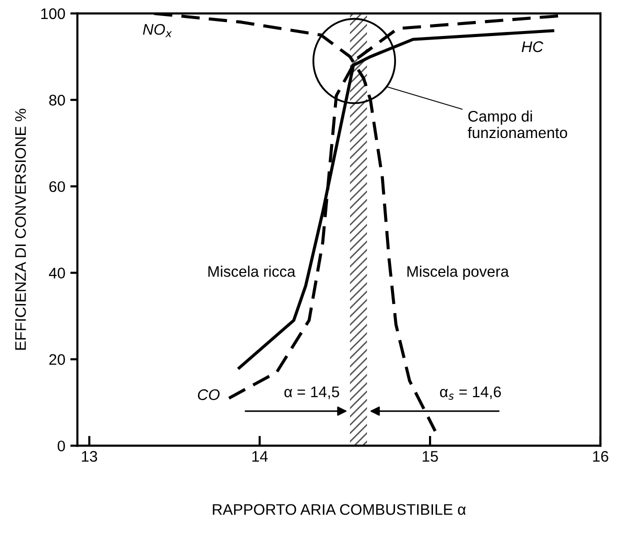 This screenshot has height=537, width=619. I want to click on y-tick-label: 20, so click(57, 359).